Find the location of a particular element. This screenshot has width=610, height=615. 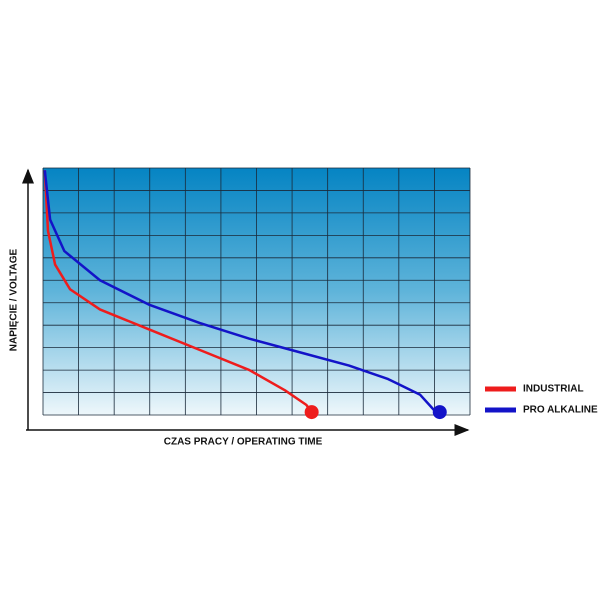

x-axis-label: CZAS PRACY / OPERATING TIME is located at coordinates (243, 442).